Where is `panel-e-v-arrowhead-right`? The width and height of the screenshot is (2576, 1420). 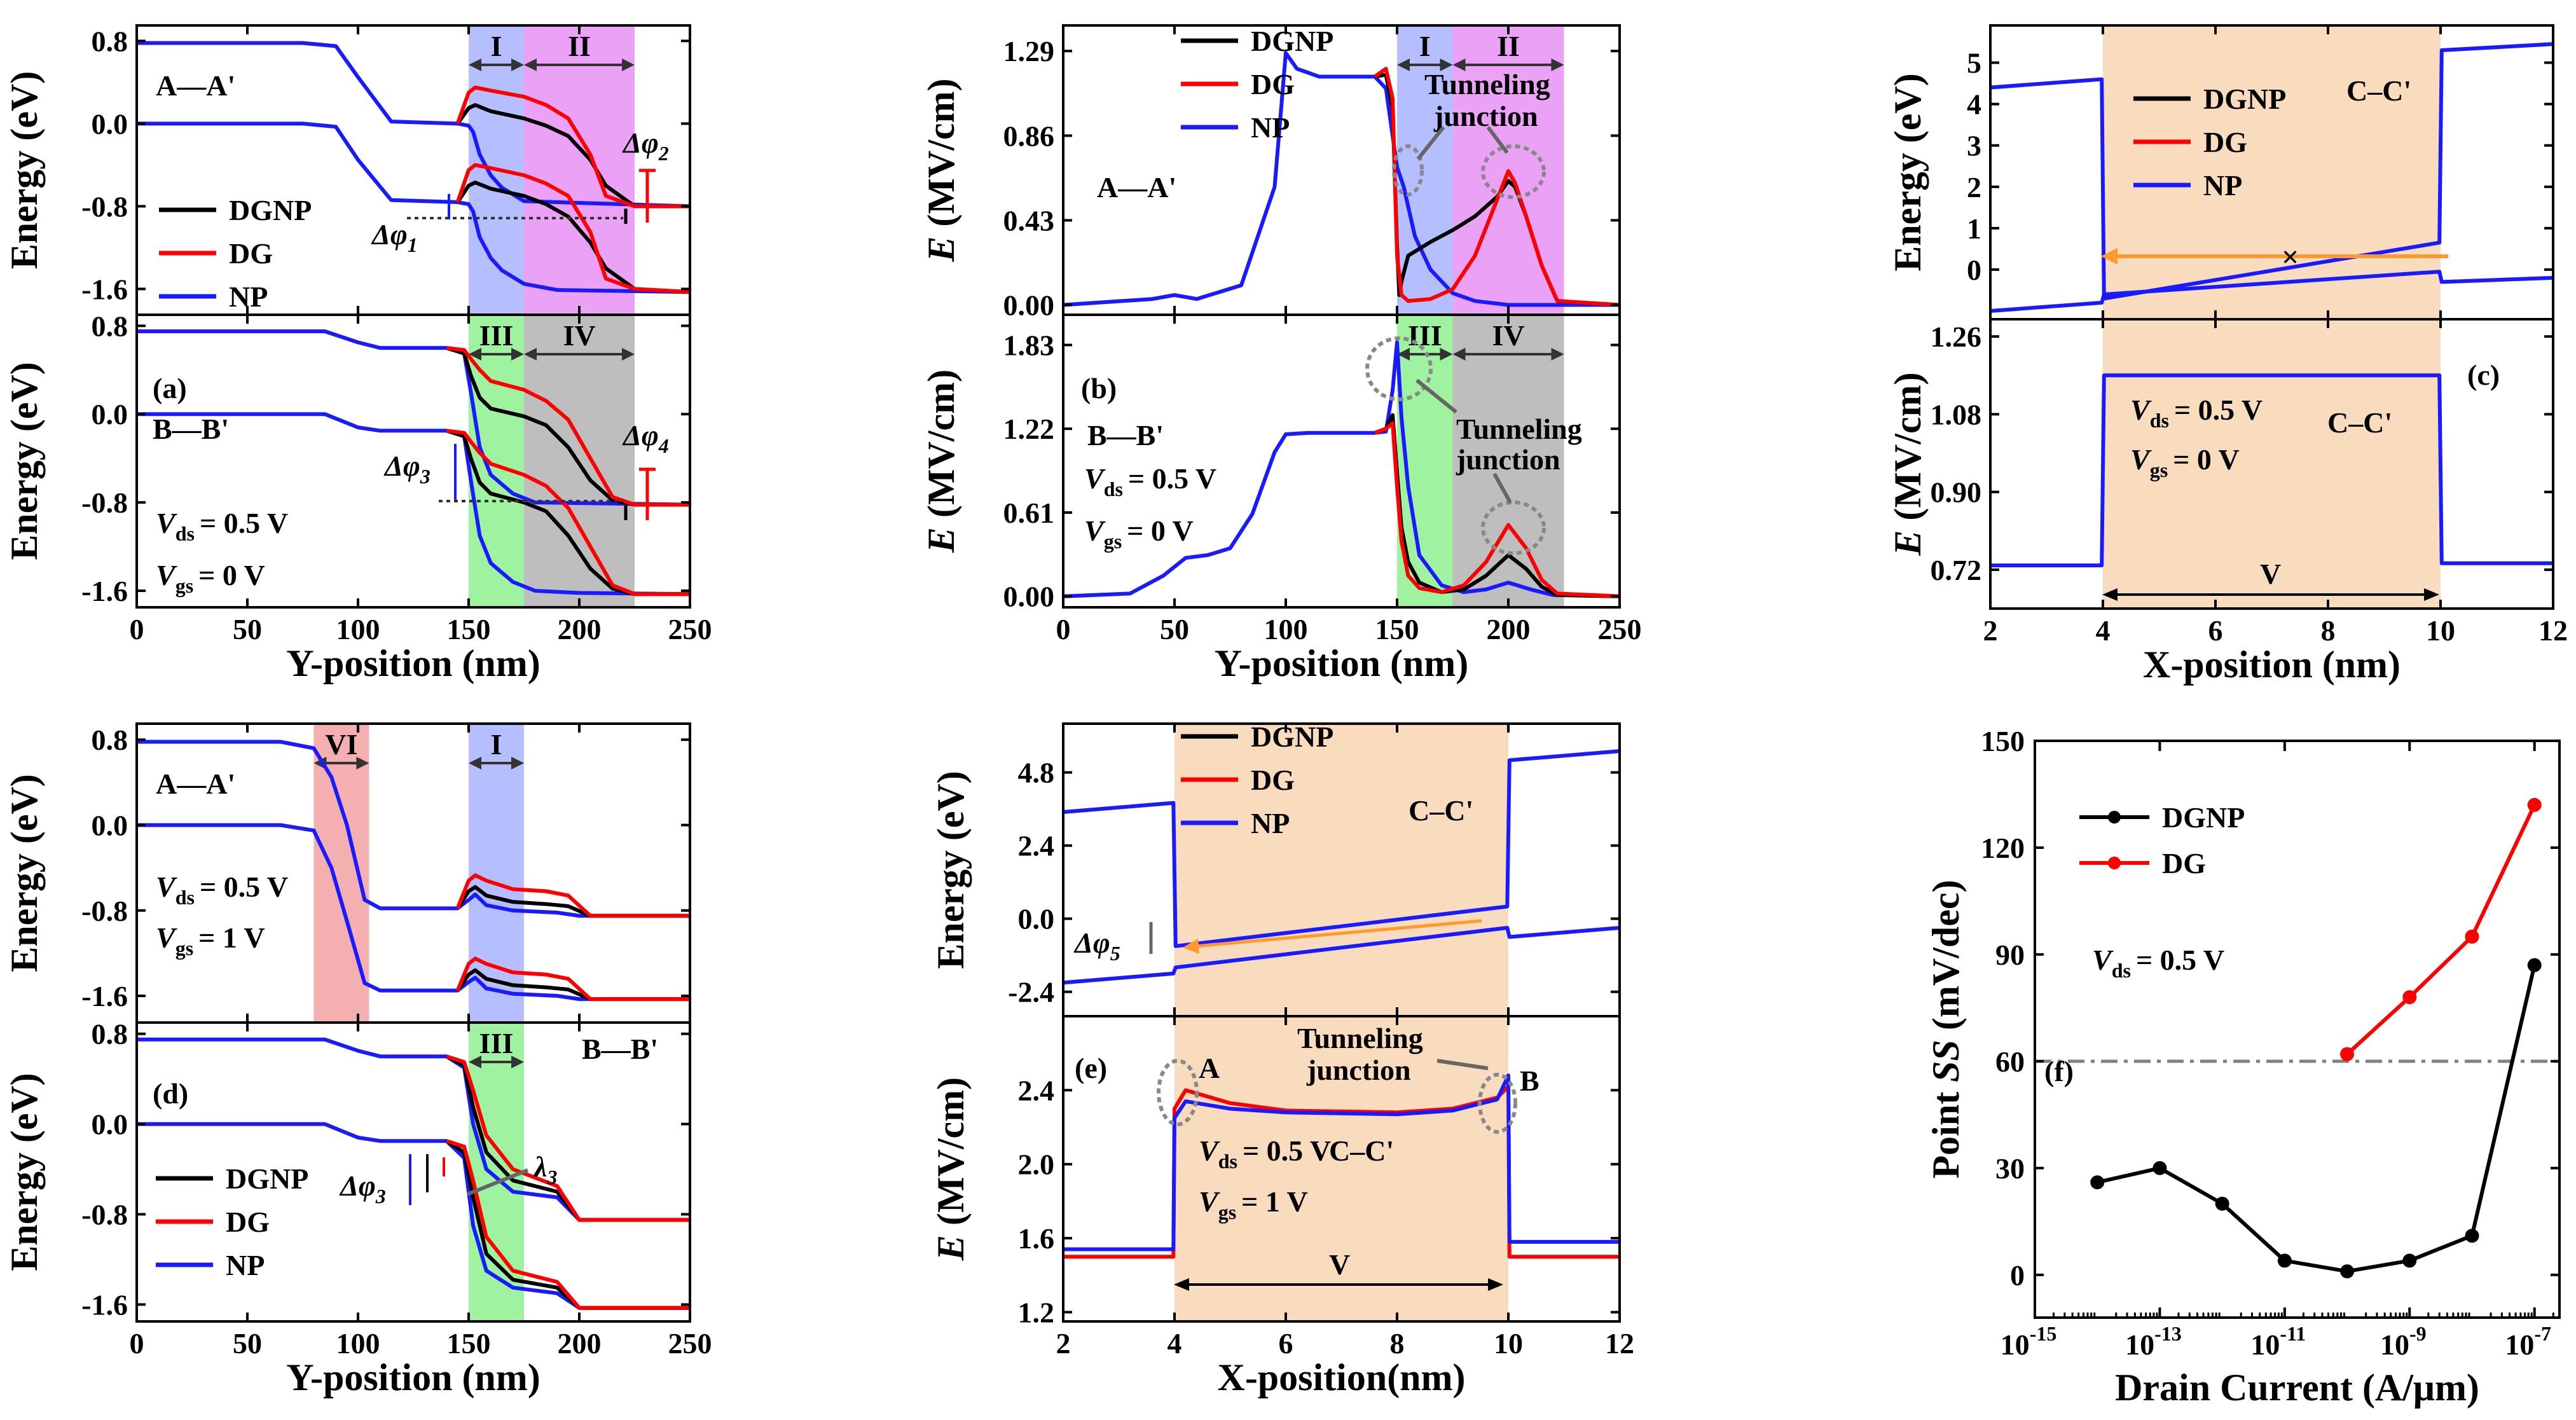
panel-e-v-arrowhead-right is located at coordinates (1495, 1285).